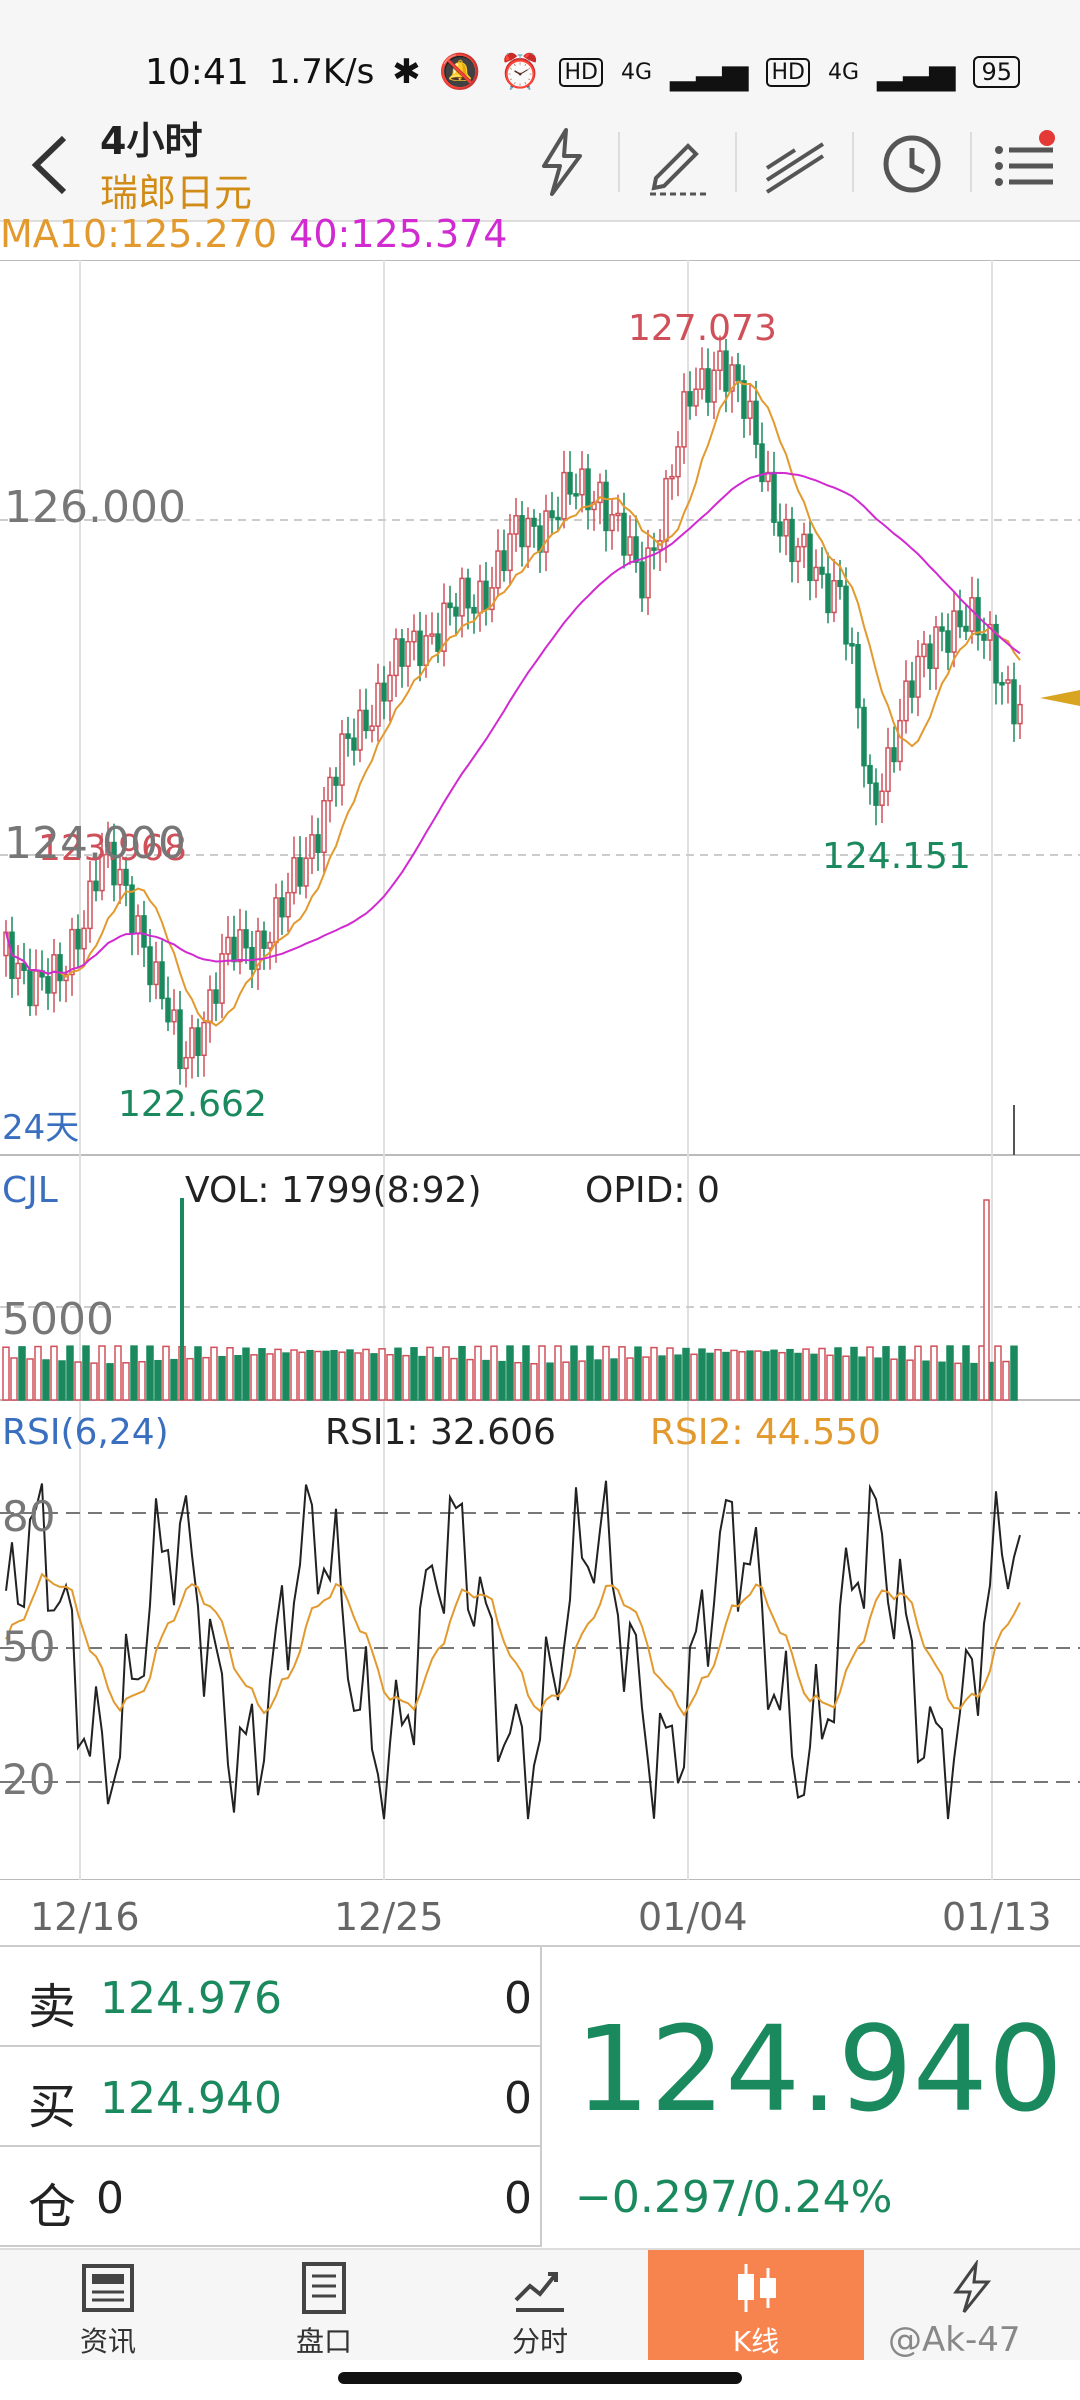 This screenshot has width=1080, height=2400. I want to click on local-low-label: 124.151, so click(896, 856).